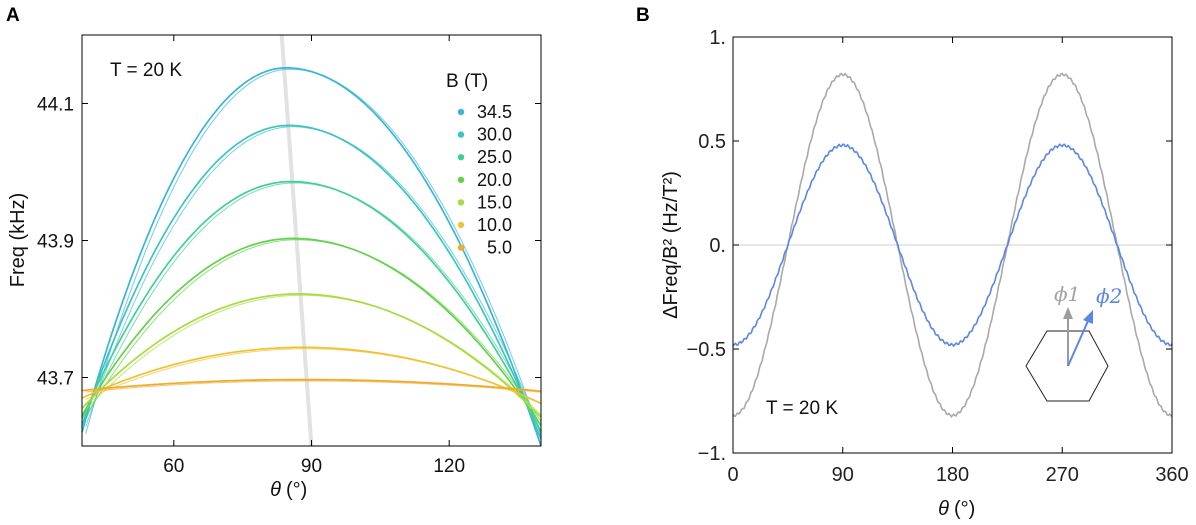 The height and width of the screenshot is (525, 1196). I want to click on legend-label-25.0: 25.0, so click(494, 157).